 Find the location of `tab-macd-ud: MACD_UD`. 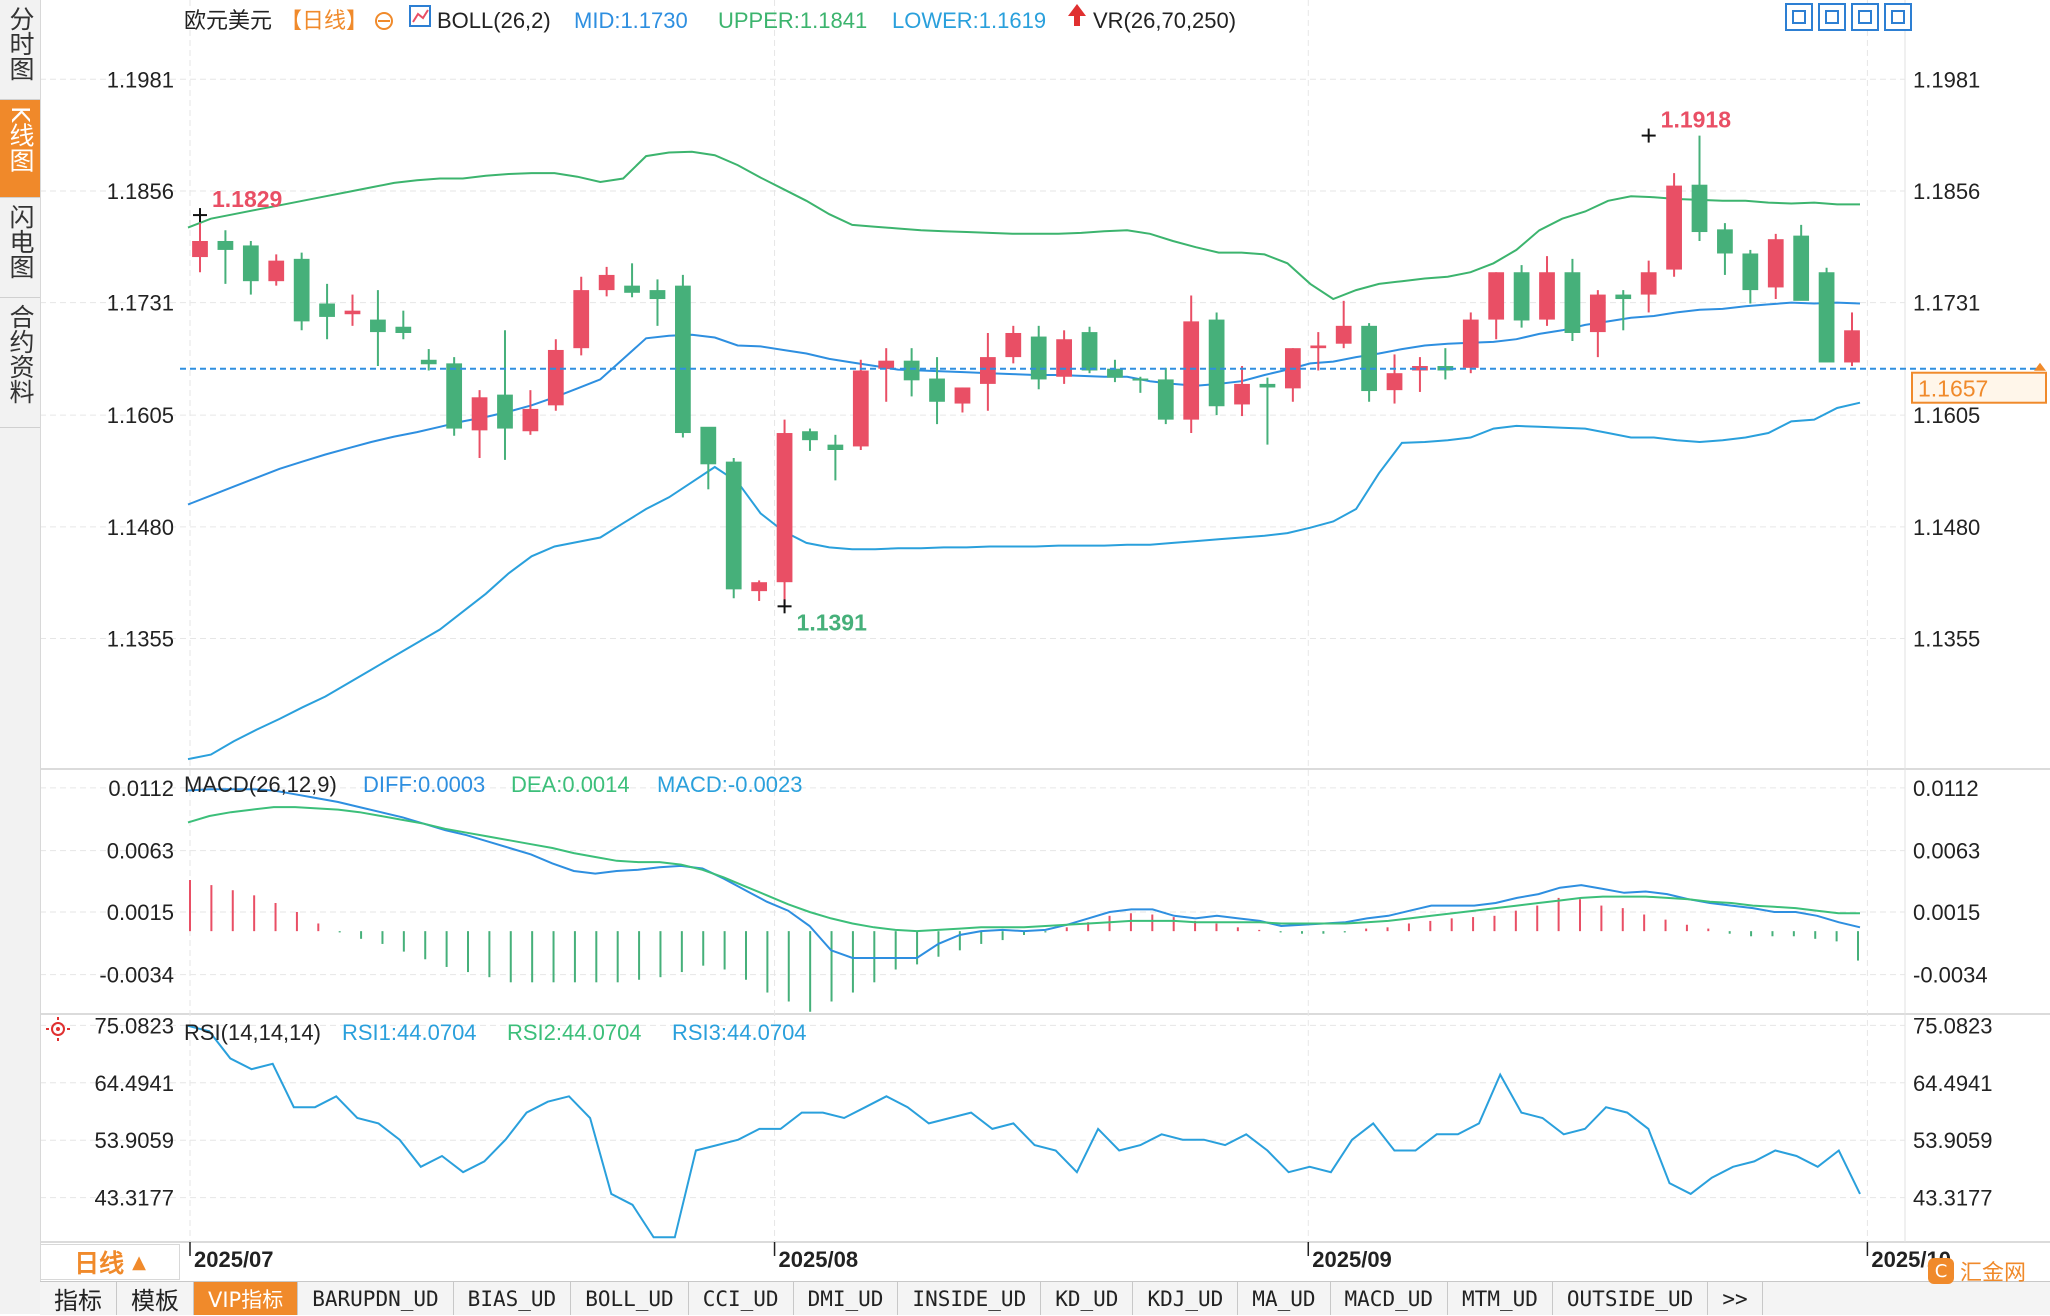

tab-macd-ud: MACD_UD is located at coordinates (1390, 1298).